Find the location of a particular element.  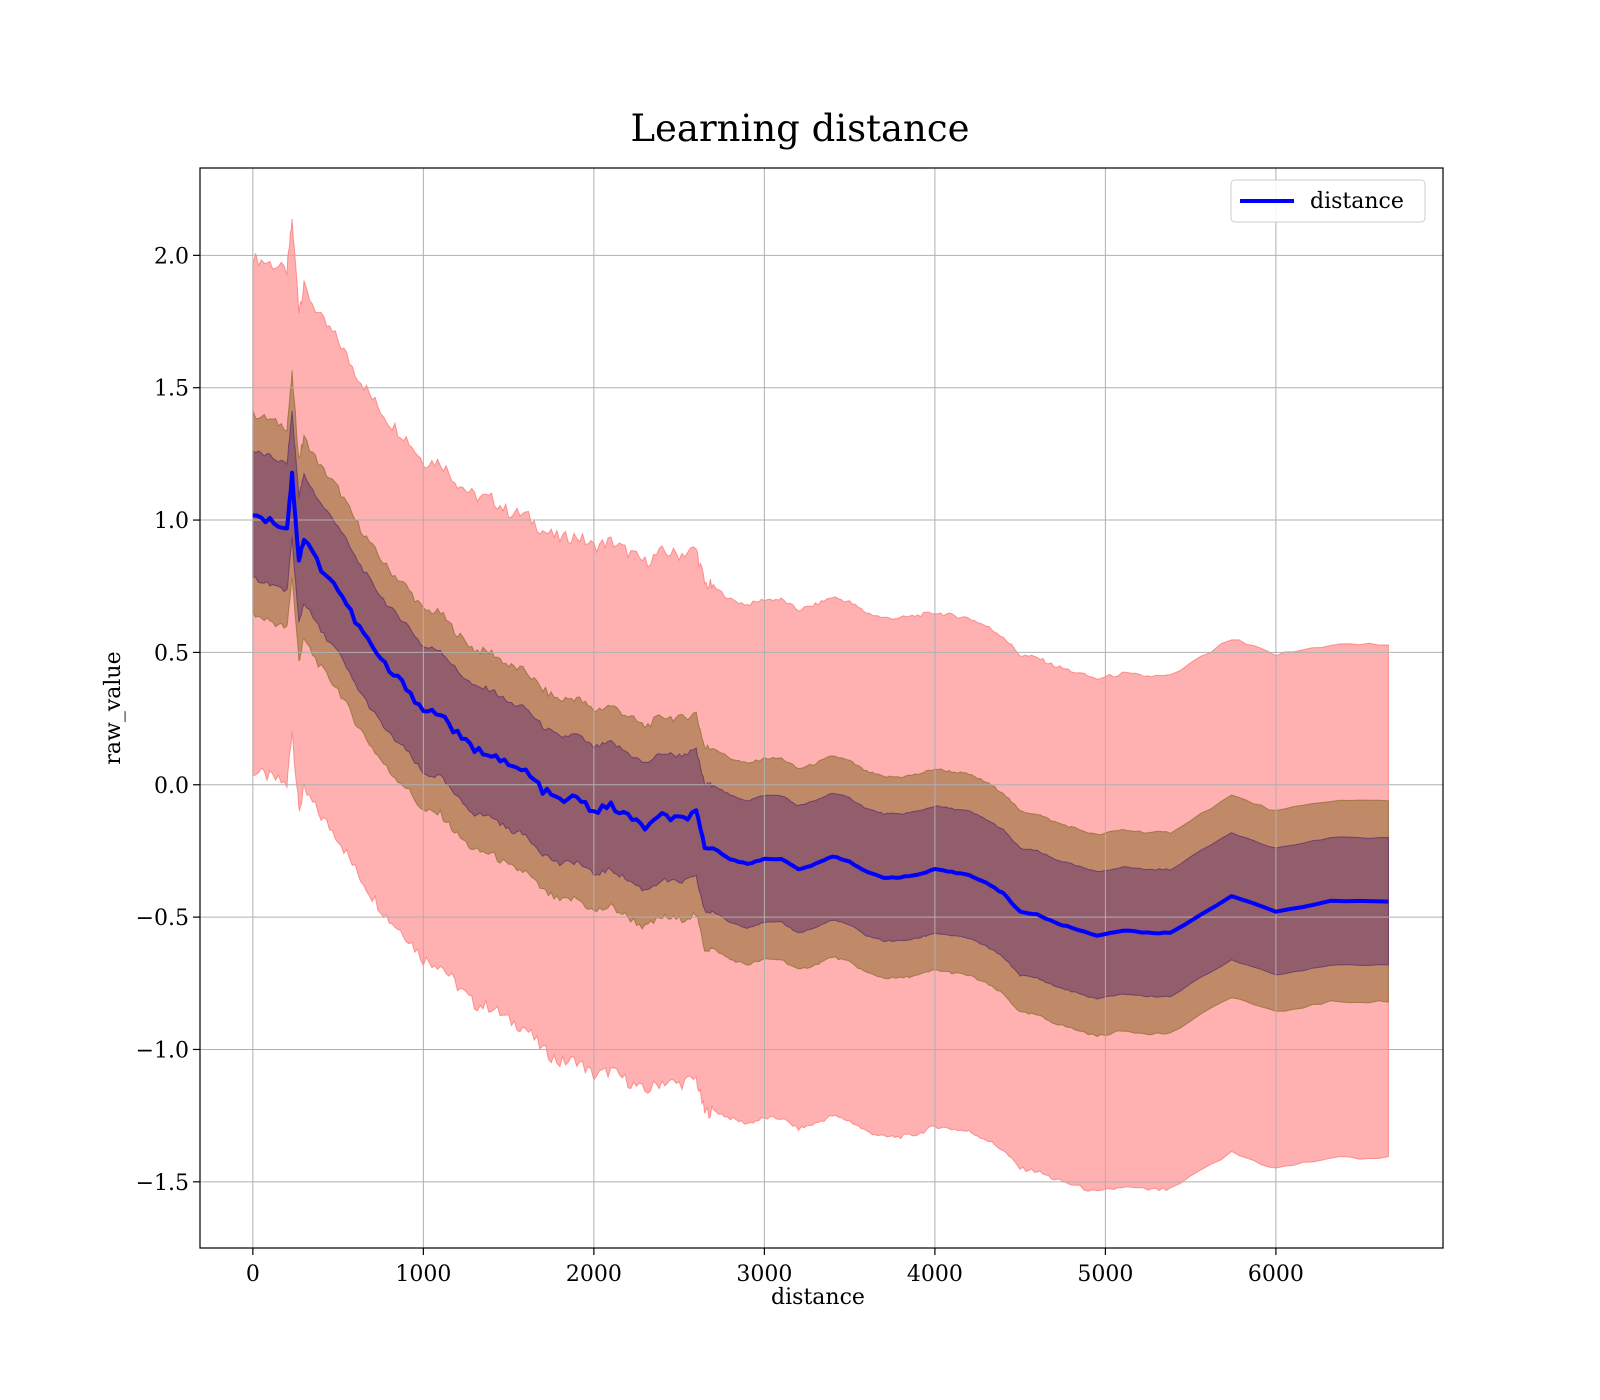

y-axis-ticks: −1.5 −1.0 −0.5 0.0 0.5 1.0 1.5 2.0 is located at coordinates (168, 720).